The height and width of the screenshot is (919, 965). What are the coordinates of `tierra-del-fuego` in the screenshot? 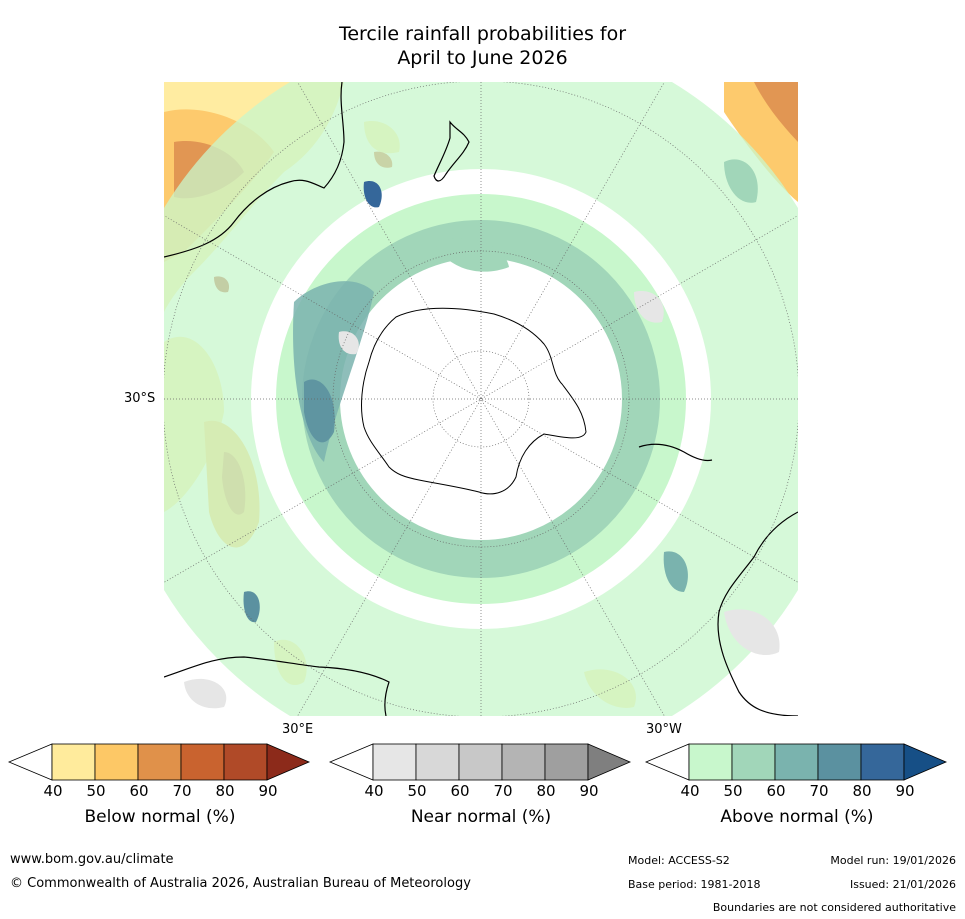 It's located at (675, 452).